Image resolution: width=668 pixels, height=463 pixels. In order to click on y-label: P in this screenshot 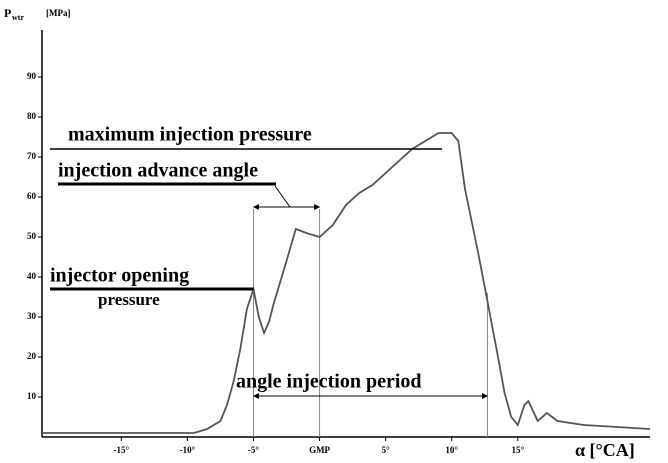, I will do `click(7, 13)`.